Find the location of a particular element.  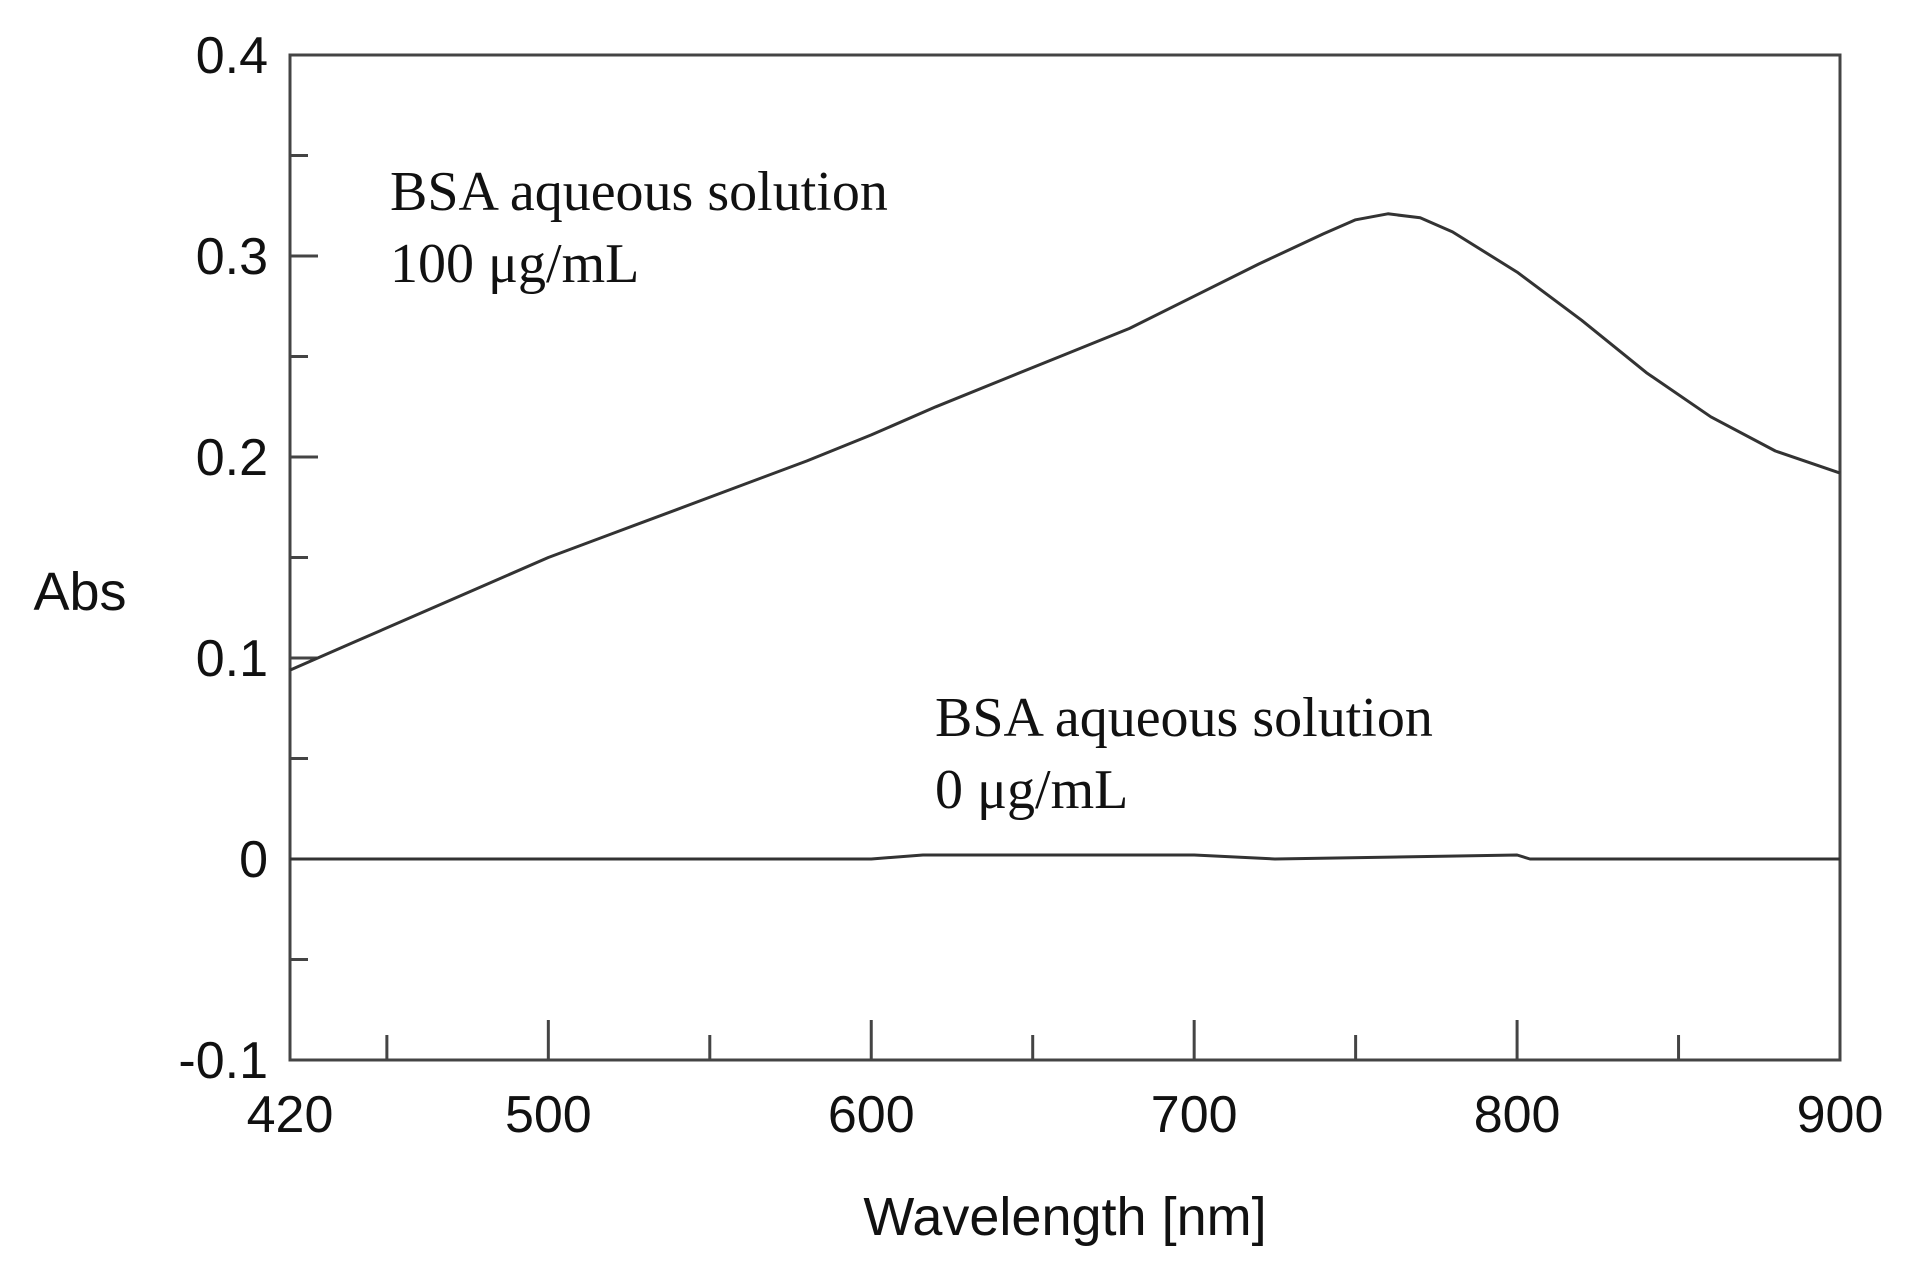

x-axis-title: Wavelength [nm] is located at coordinates (1064, 1217).